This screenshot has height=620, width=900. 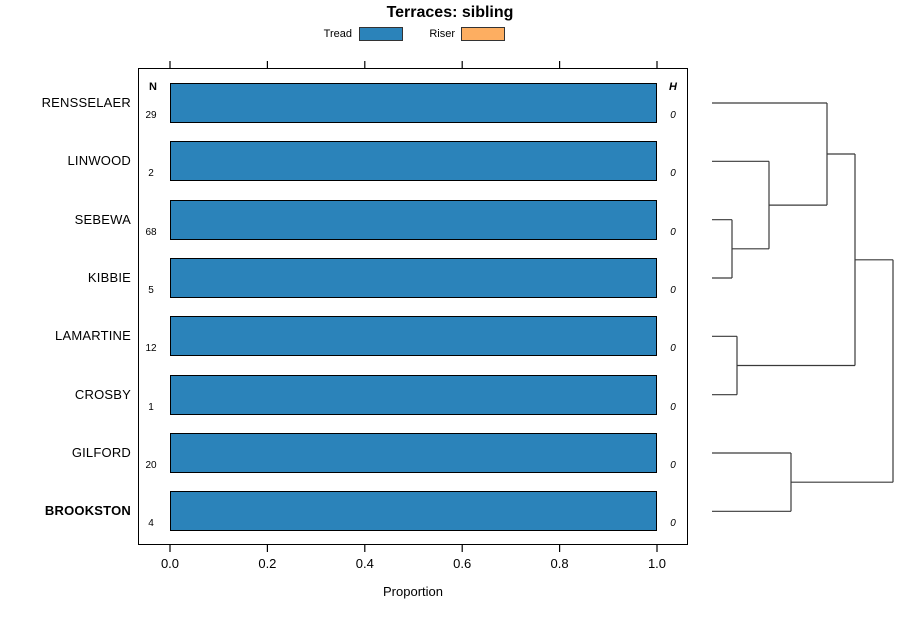 I want to click on category-label: RENSSELAER, so click(x=86, y=102).